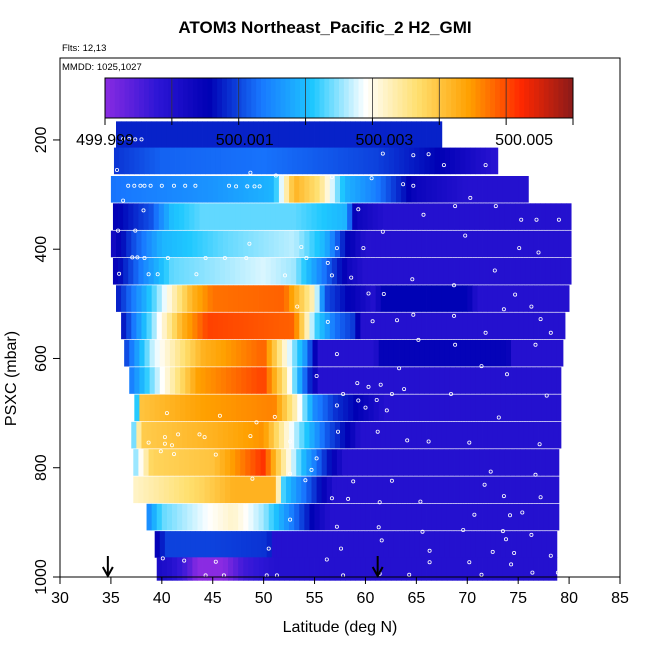  Describe the element at coordinates (11, 378) in the screenshot. I see `y-axis-label: PSXC (mbar)` at that location.